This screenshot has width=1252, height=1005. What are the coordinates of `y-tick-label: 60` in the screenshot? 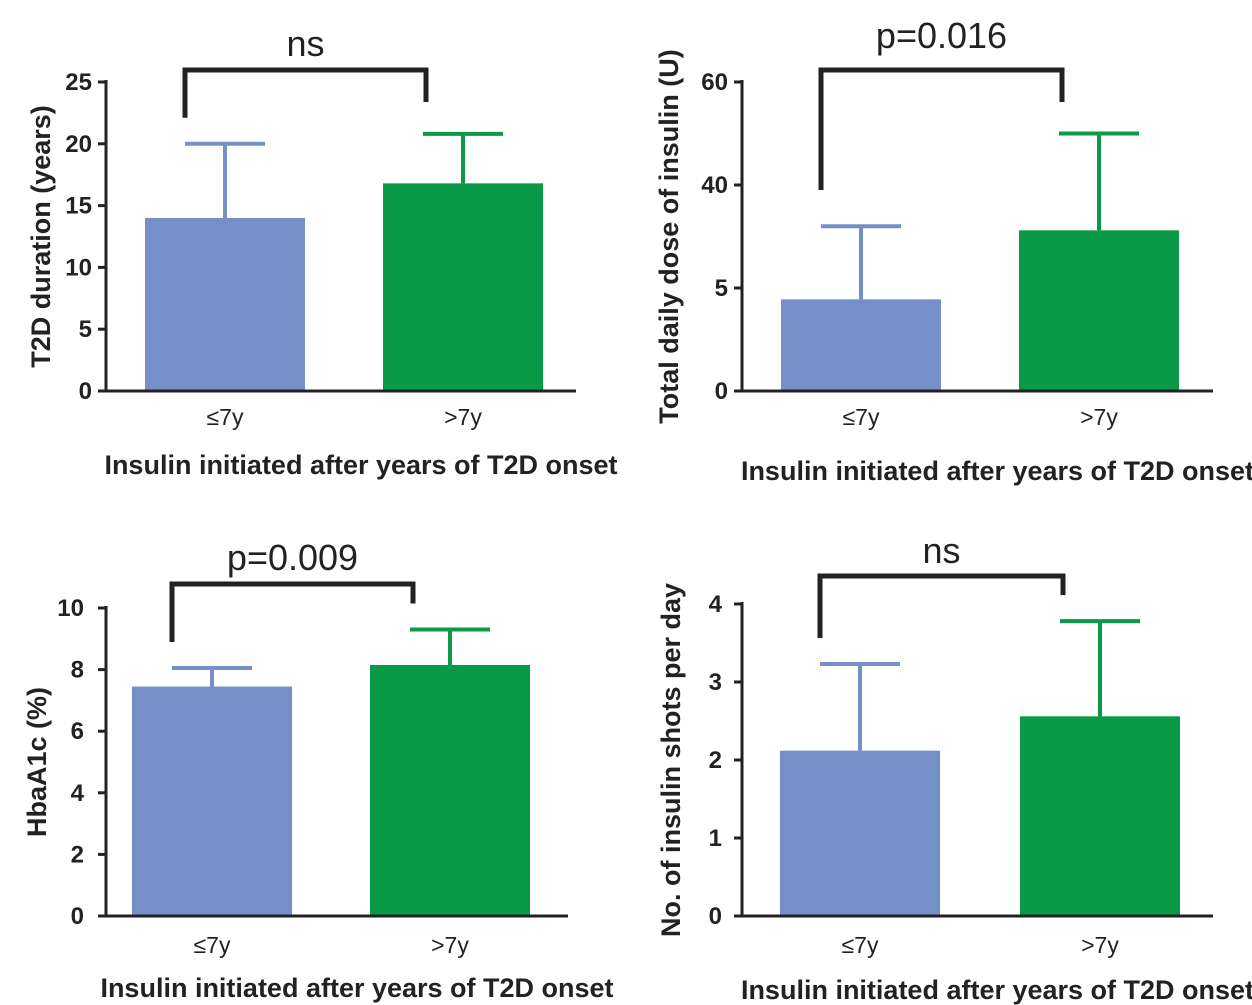 It's located at (714, 82).